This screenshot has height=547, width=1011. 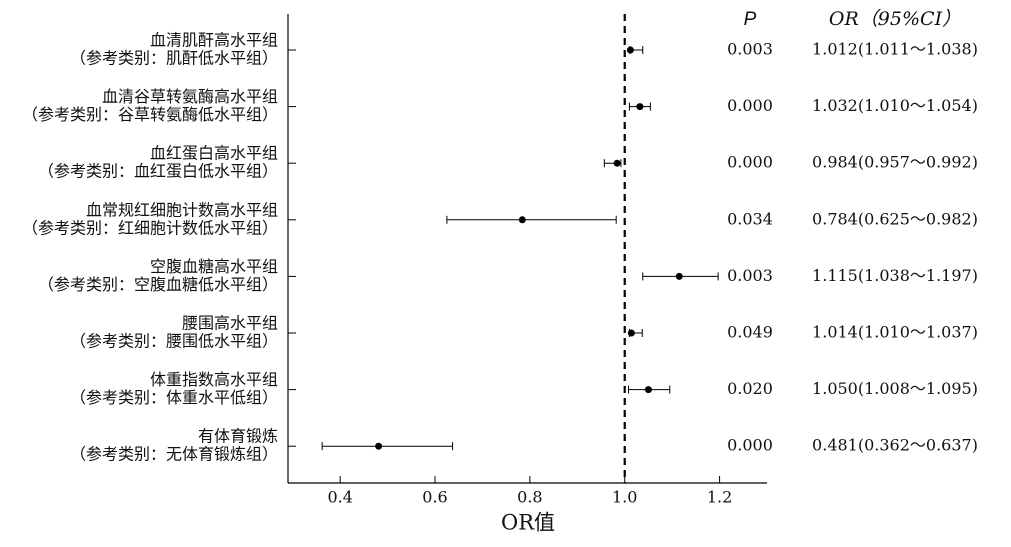 What do you see at coordinates (174, 58) in the screenshot?
I see `reference-label: （参考类别：肌酐低水平组）` at bounding box center [174, 58].